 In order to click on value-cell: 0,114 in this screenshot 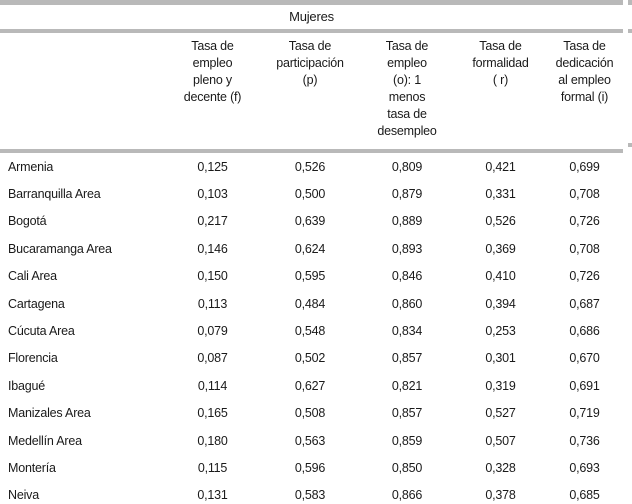, I will do `click(212, 385)`.